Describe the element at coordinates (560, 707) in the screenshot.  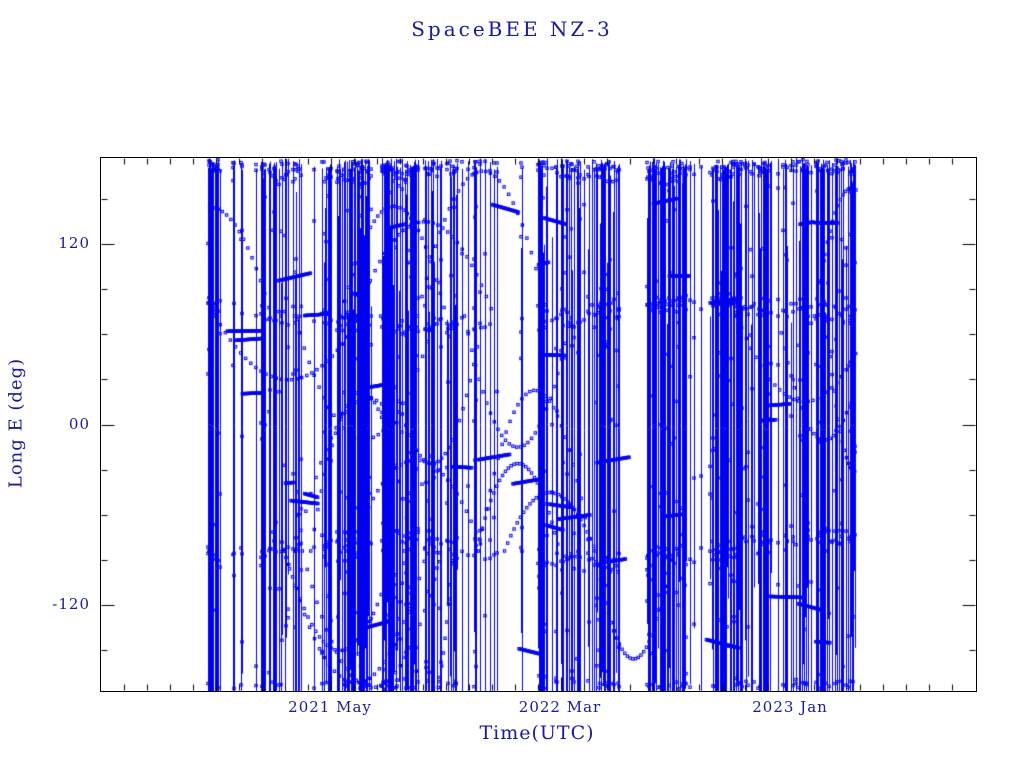
I see `x-tick-label: 2022 Mar` at that location.